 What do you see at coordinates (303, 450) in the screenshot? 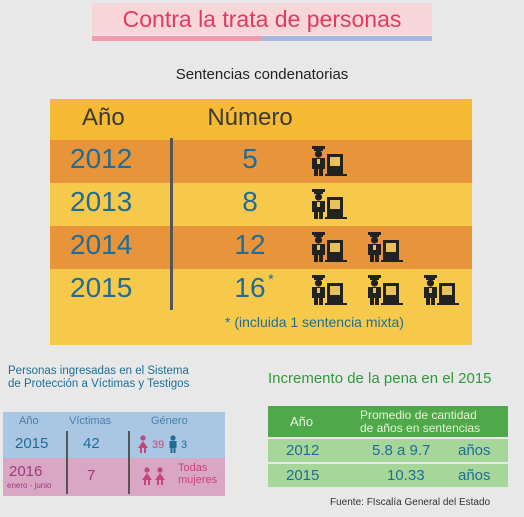
I see `pena-year-2012: 2012` at bounding box center [303, 450].